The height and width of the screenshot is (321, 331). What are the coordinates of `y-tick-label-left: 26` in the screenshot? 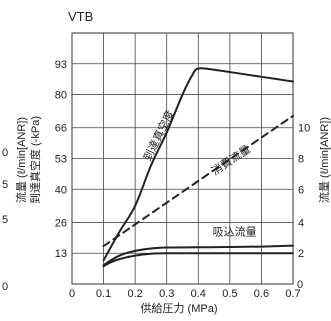 It's located at (61, 223).